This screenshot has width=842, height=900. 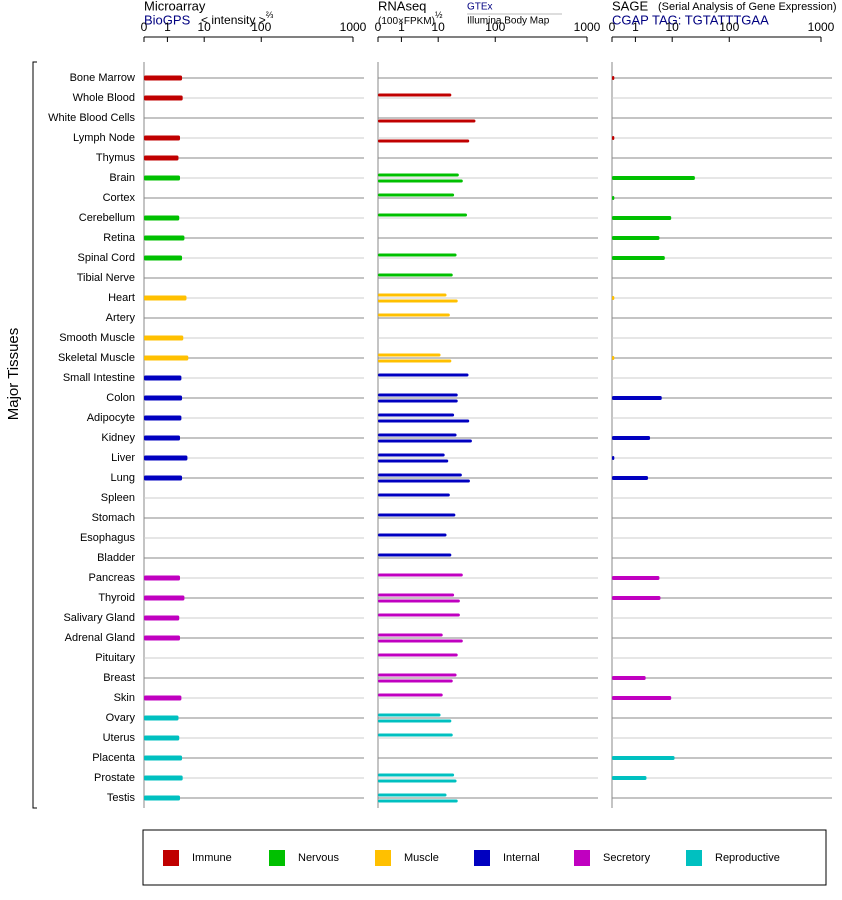 I want to click on subtitle: (Serial Analysis of Gene Expression), so click(x=747, y=7).